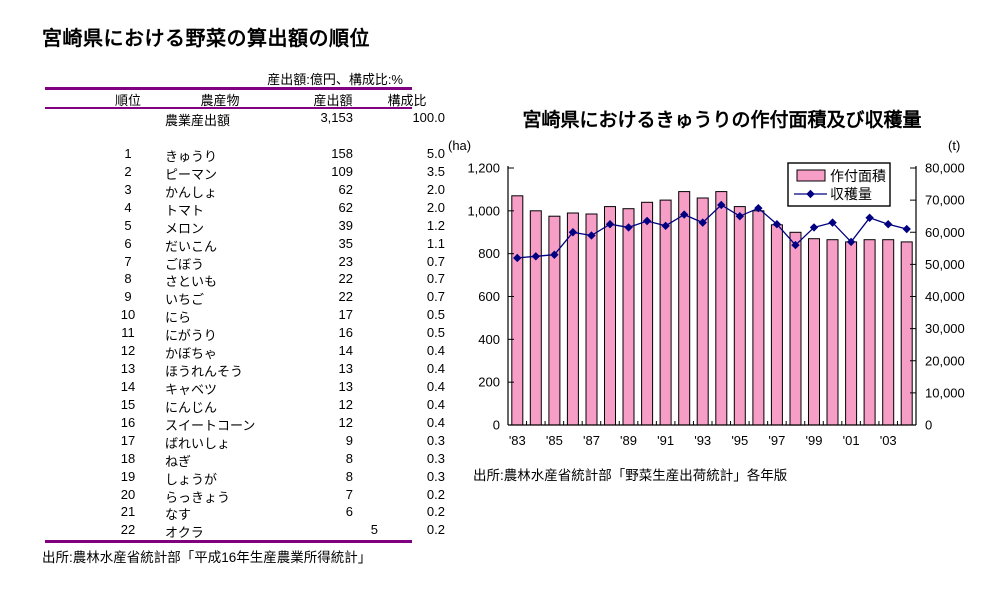  Describe the element at coordinates (702, 311) in the screenshot. I see `bar-1993` at that location.